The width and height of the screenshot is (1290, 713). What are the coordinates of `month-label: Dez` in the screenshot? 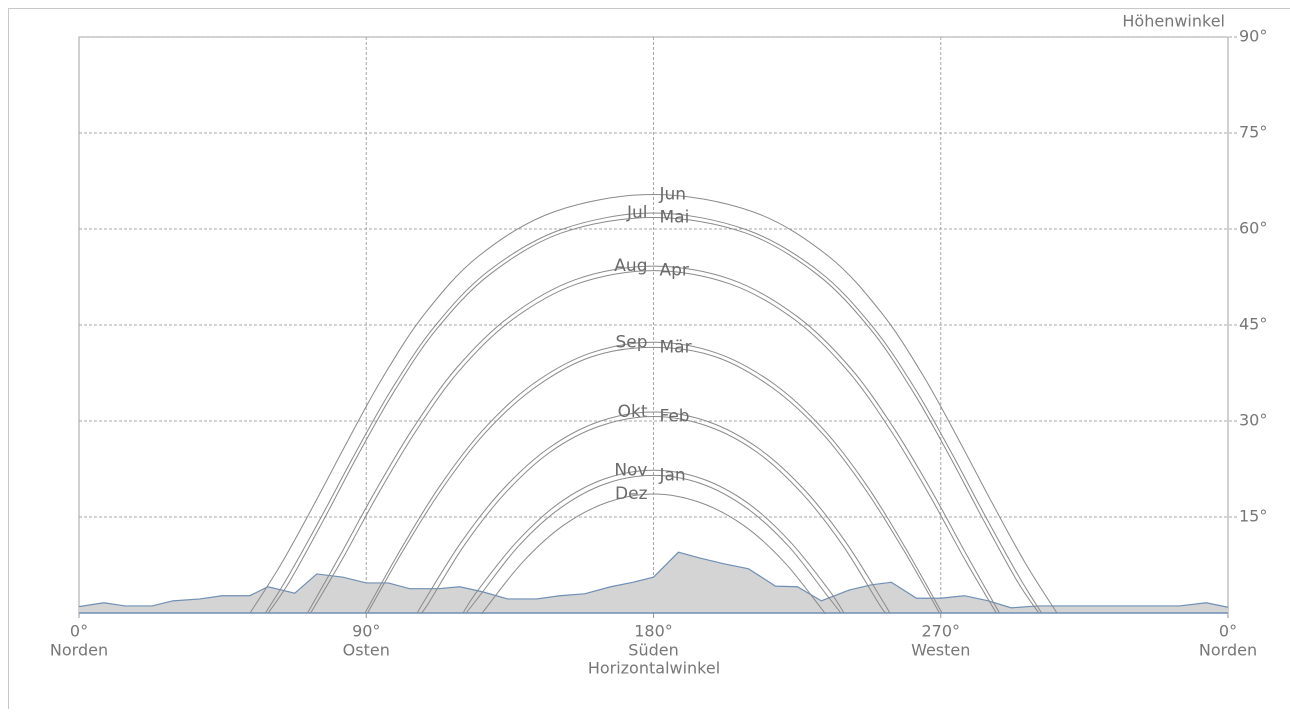 It's located at (631, 494).